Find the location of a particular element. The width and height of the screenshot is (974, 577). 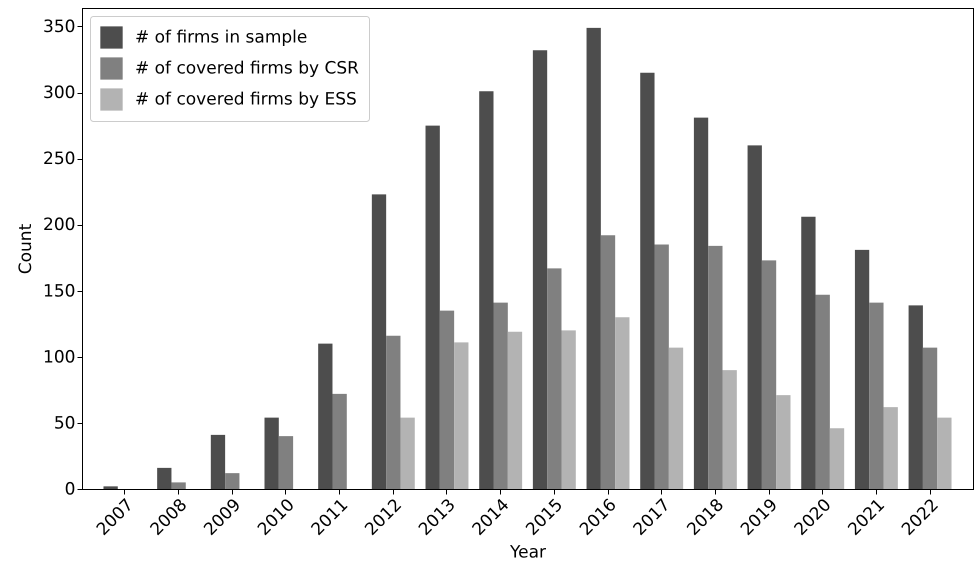

legend-label: # of covered firms by CSR is located at coordinates (247, 68).